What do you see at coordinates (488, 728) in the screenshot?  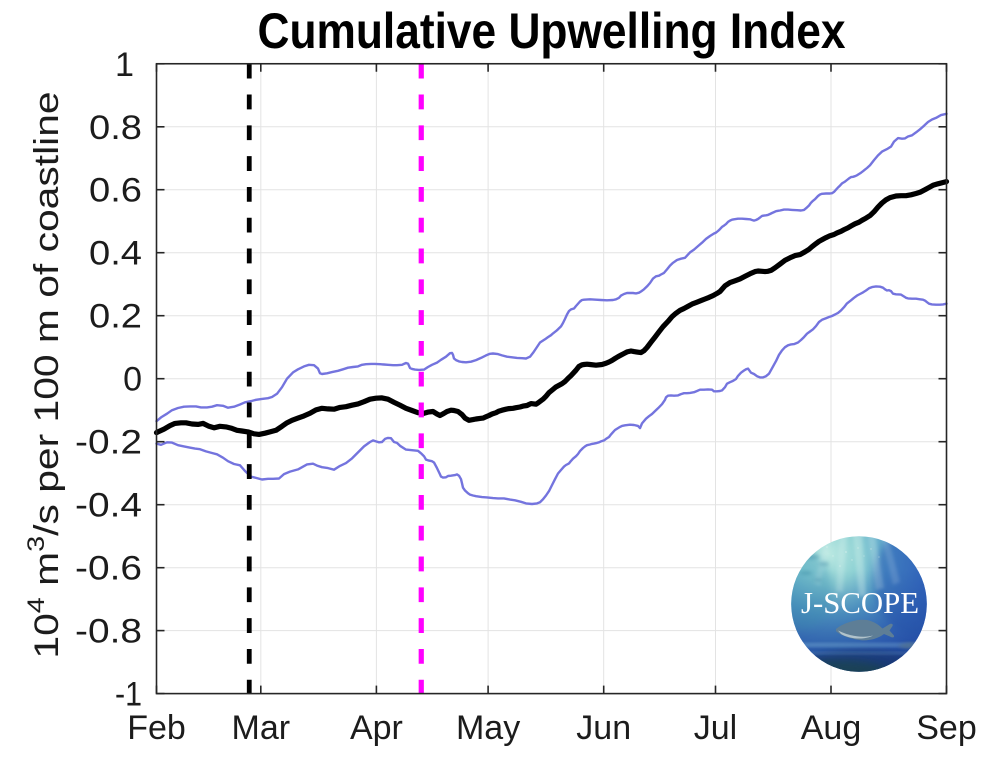 I see `svg-text: May` at bounding box center [488, 728].